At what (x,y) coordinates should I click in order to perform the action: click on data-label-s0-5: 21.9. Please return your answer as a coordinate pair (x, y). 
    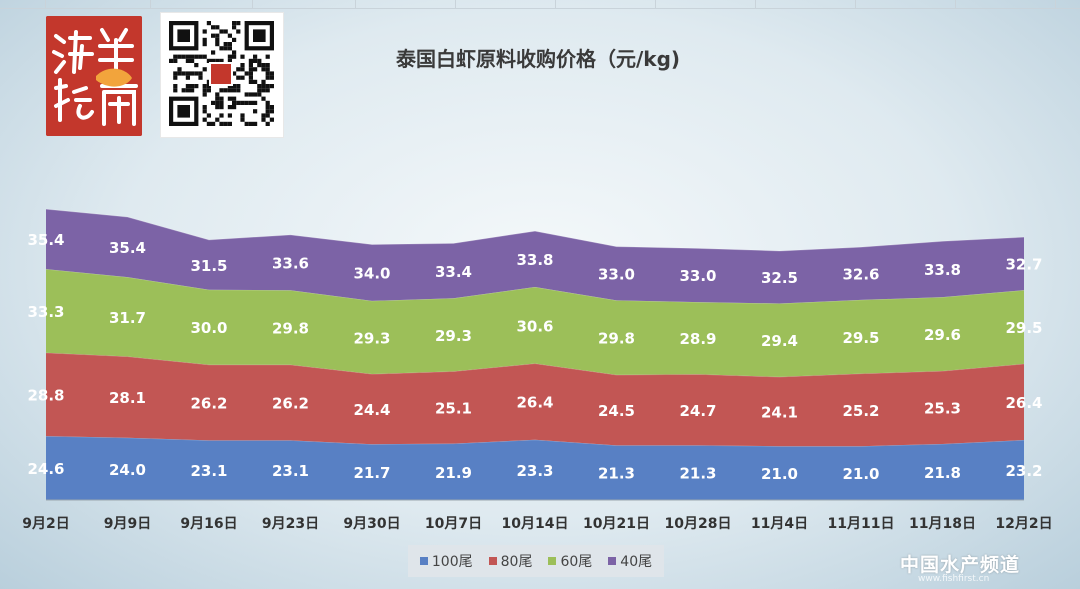
    Looking at the image, I should click on (453, 473).